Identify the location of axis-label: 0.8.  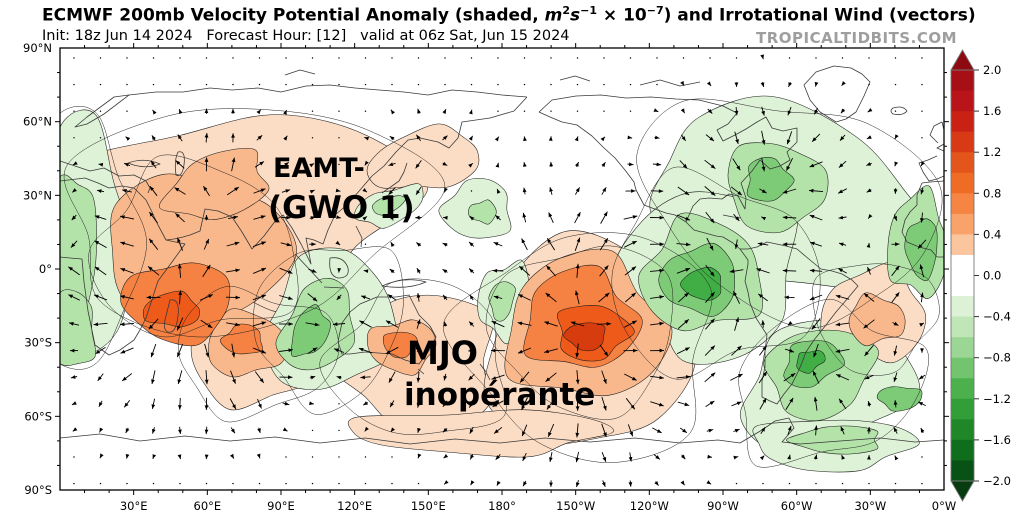
(992, 193).